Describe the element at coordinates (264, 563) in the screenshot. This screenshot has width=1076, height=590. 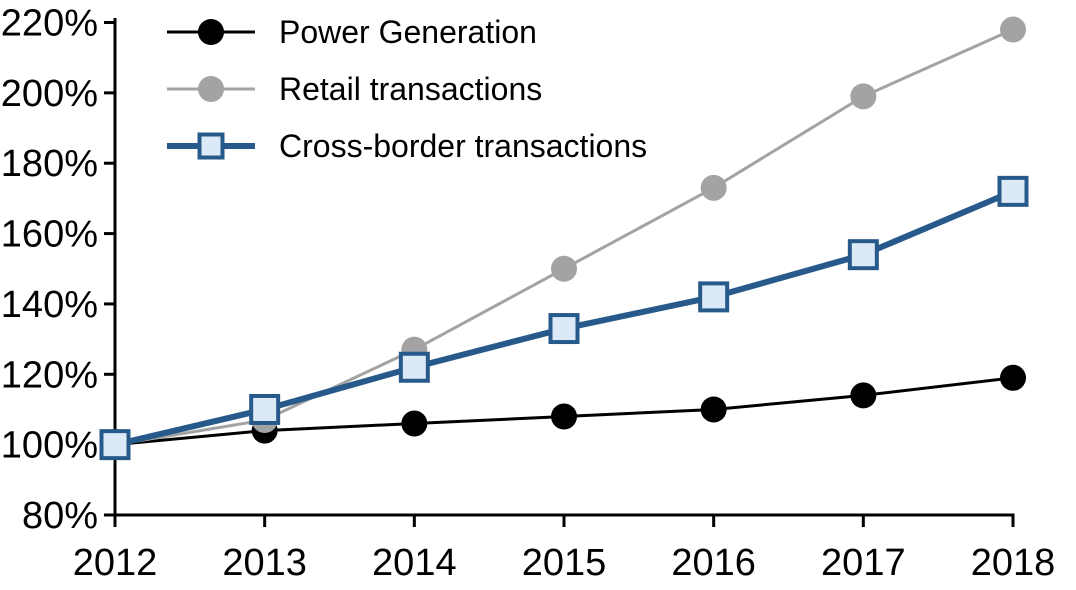
I see `x-axis-tick-label: 2013` at that location.